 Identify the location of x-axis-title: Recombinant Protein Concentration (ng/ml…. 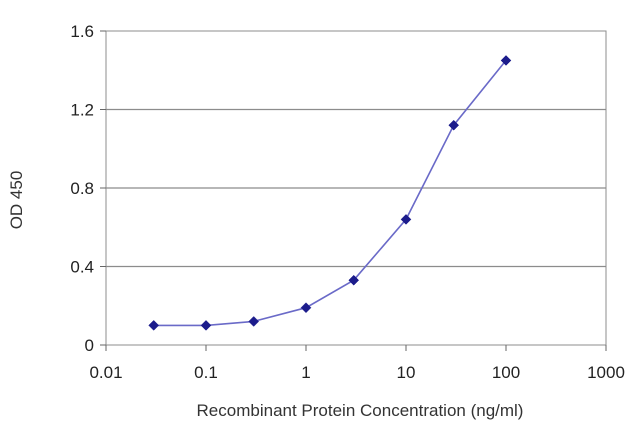
(360, 410).